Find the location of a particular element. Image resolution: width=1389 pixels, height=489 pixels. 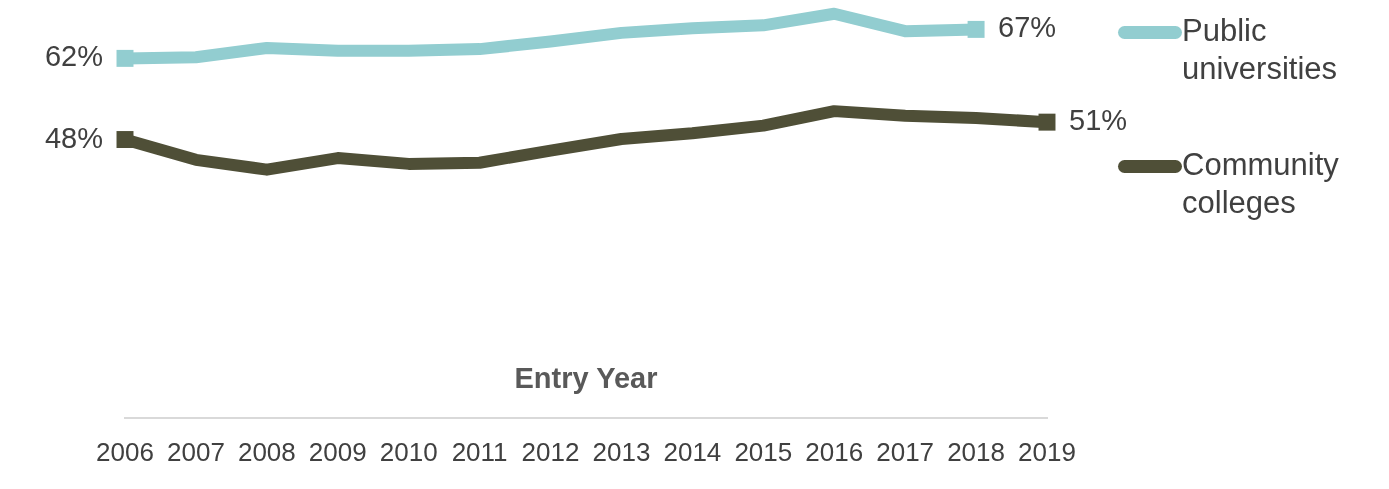

x-tick-label: 2017 is located at coordinates (905, 451).